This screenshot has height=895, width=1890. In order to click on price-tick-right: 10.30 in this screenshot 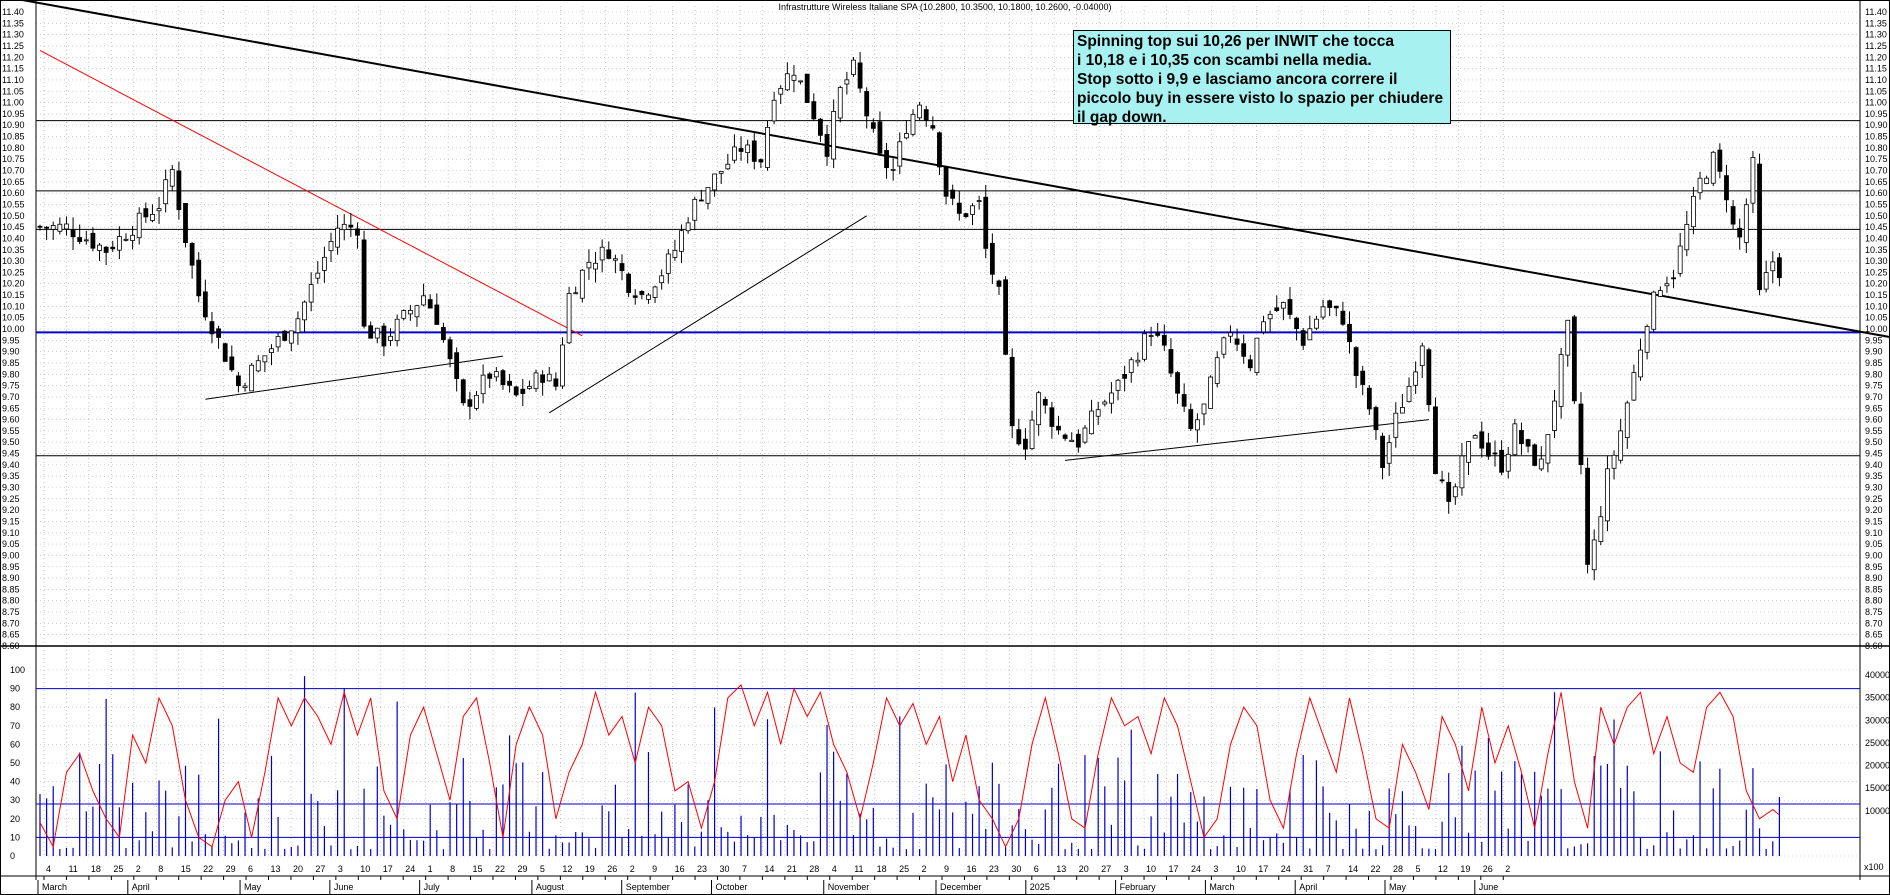, I will do `click(1876, 261)`.